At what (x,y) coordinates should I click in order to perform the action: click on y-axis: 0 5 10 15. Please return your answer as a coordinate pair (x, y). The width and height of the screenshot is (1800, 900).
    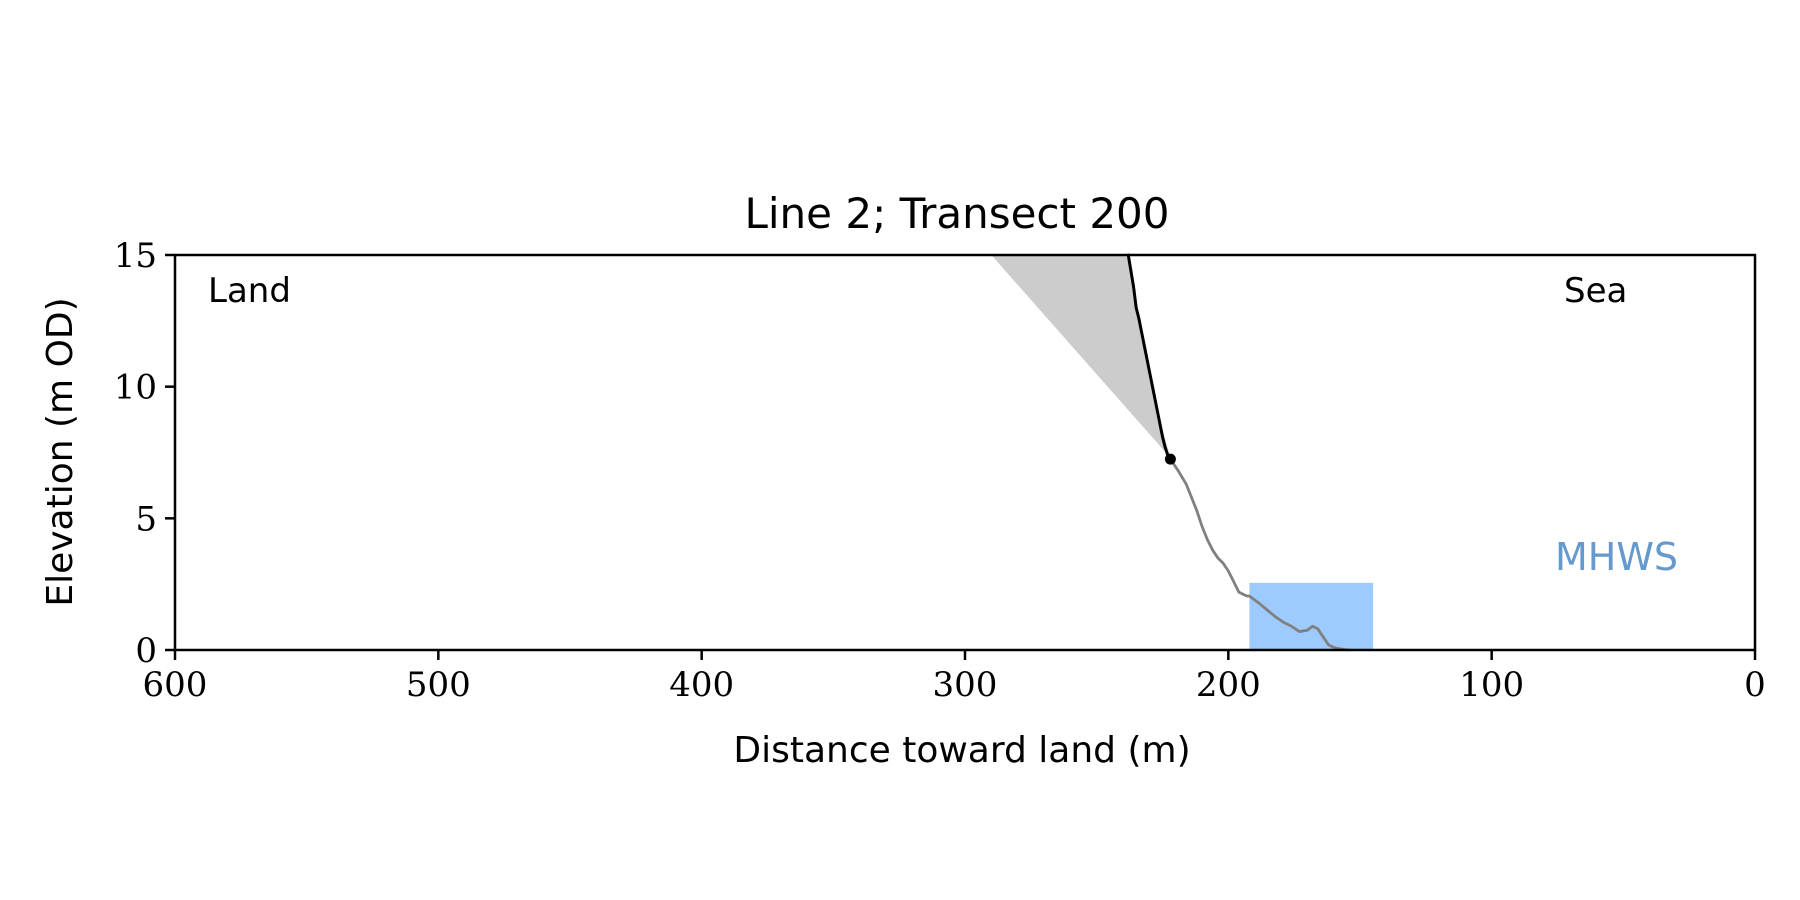
    Looking at the image, I should click on (144, 453).